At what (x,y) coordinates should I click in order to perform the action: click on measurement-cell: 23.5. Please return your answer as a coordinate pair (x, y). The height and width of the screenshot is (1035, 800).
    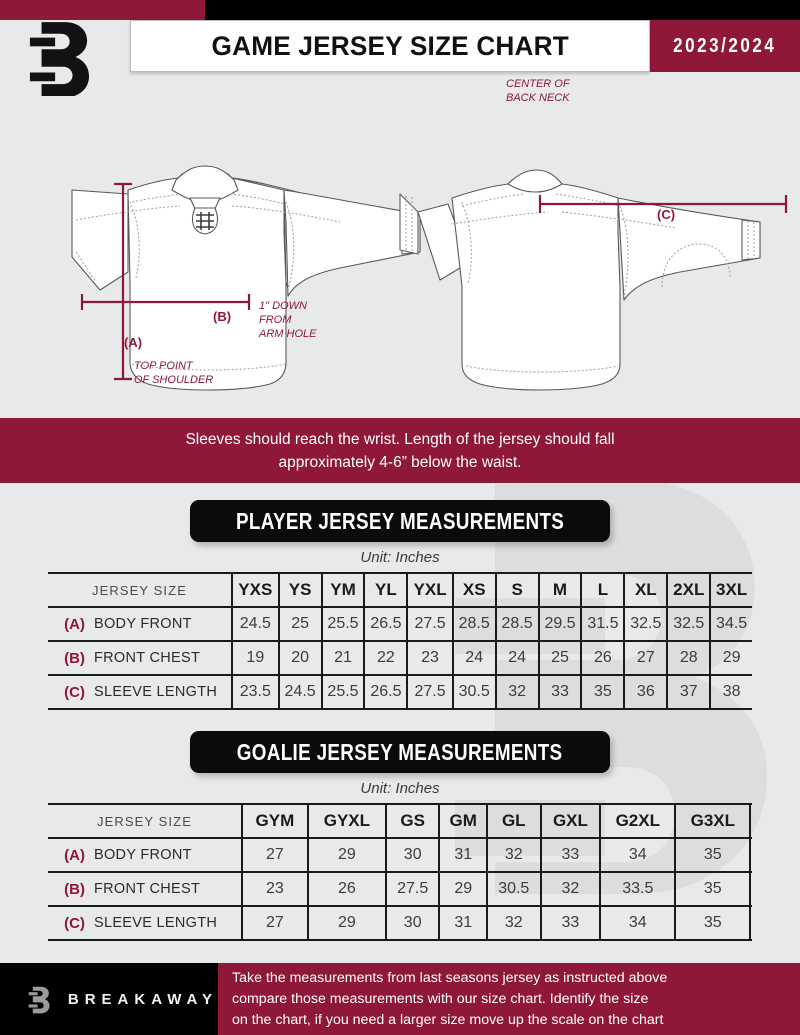
    Looking at the image, I should click on (256, 692).